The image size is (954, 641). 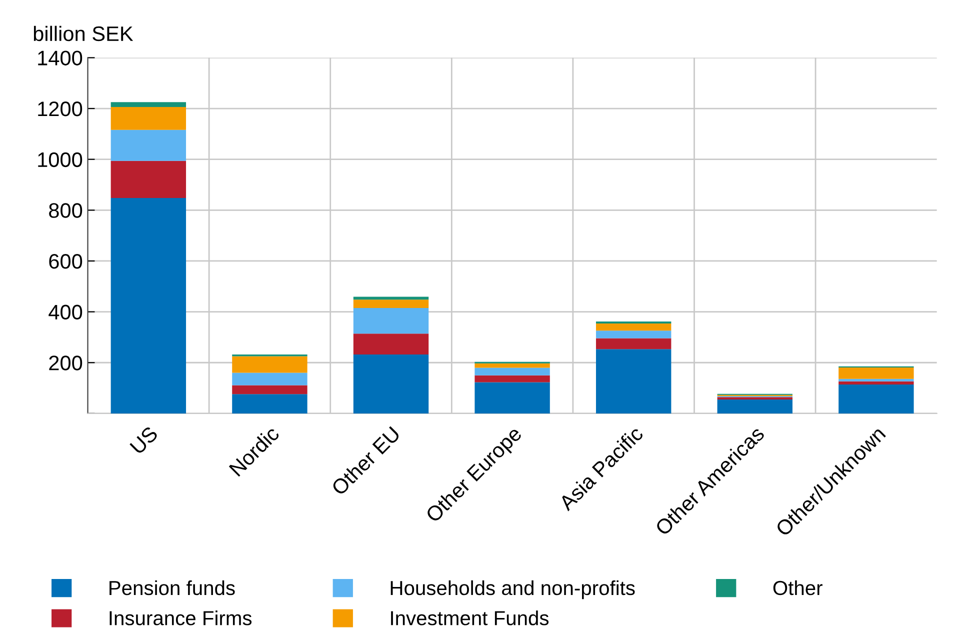 I want to click on y-tick-label: 200, so click(x=65, y=363).